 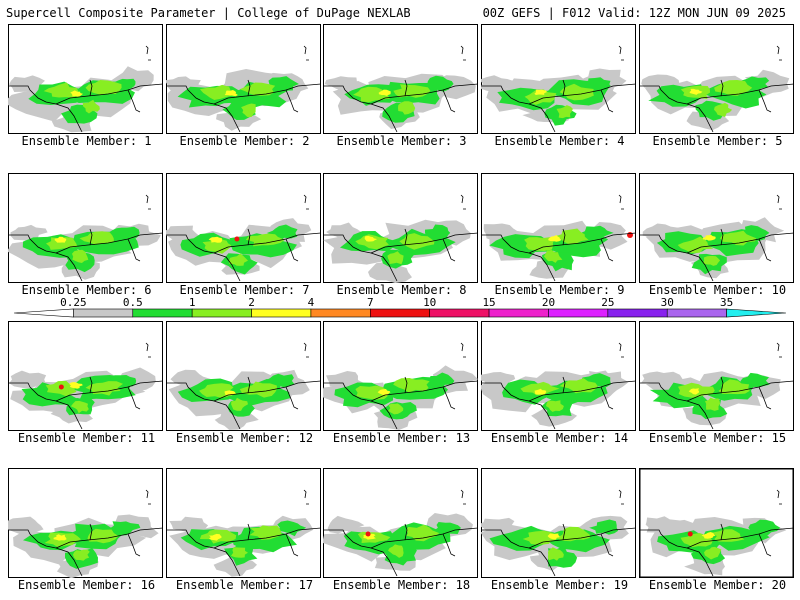 I want to click on colorbar-tick-label: 35, so click(x=726, y=302).